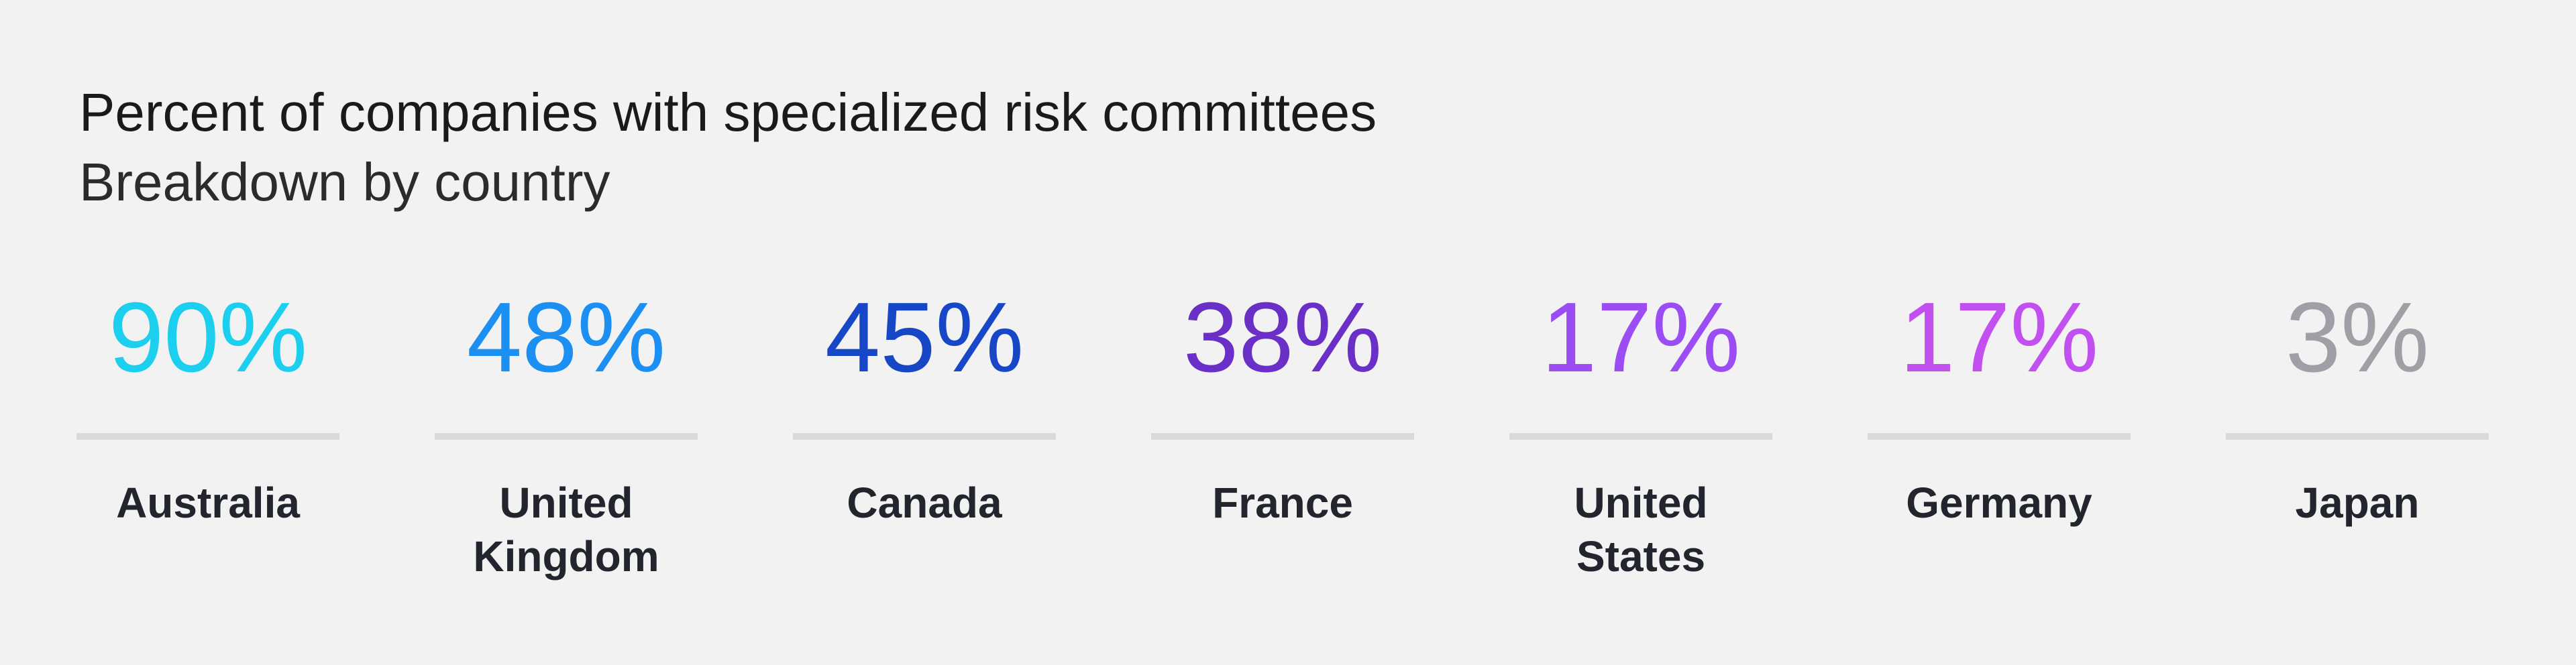  Describe the element at coordinates (1282, 443) in the screenshot. I see `stat-france: 38% France` at that location.